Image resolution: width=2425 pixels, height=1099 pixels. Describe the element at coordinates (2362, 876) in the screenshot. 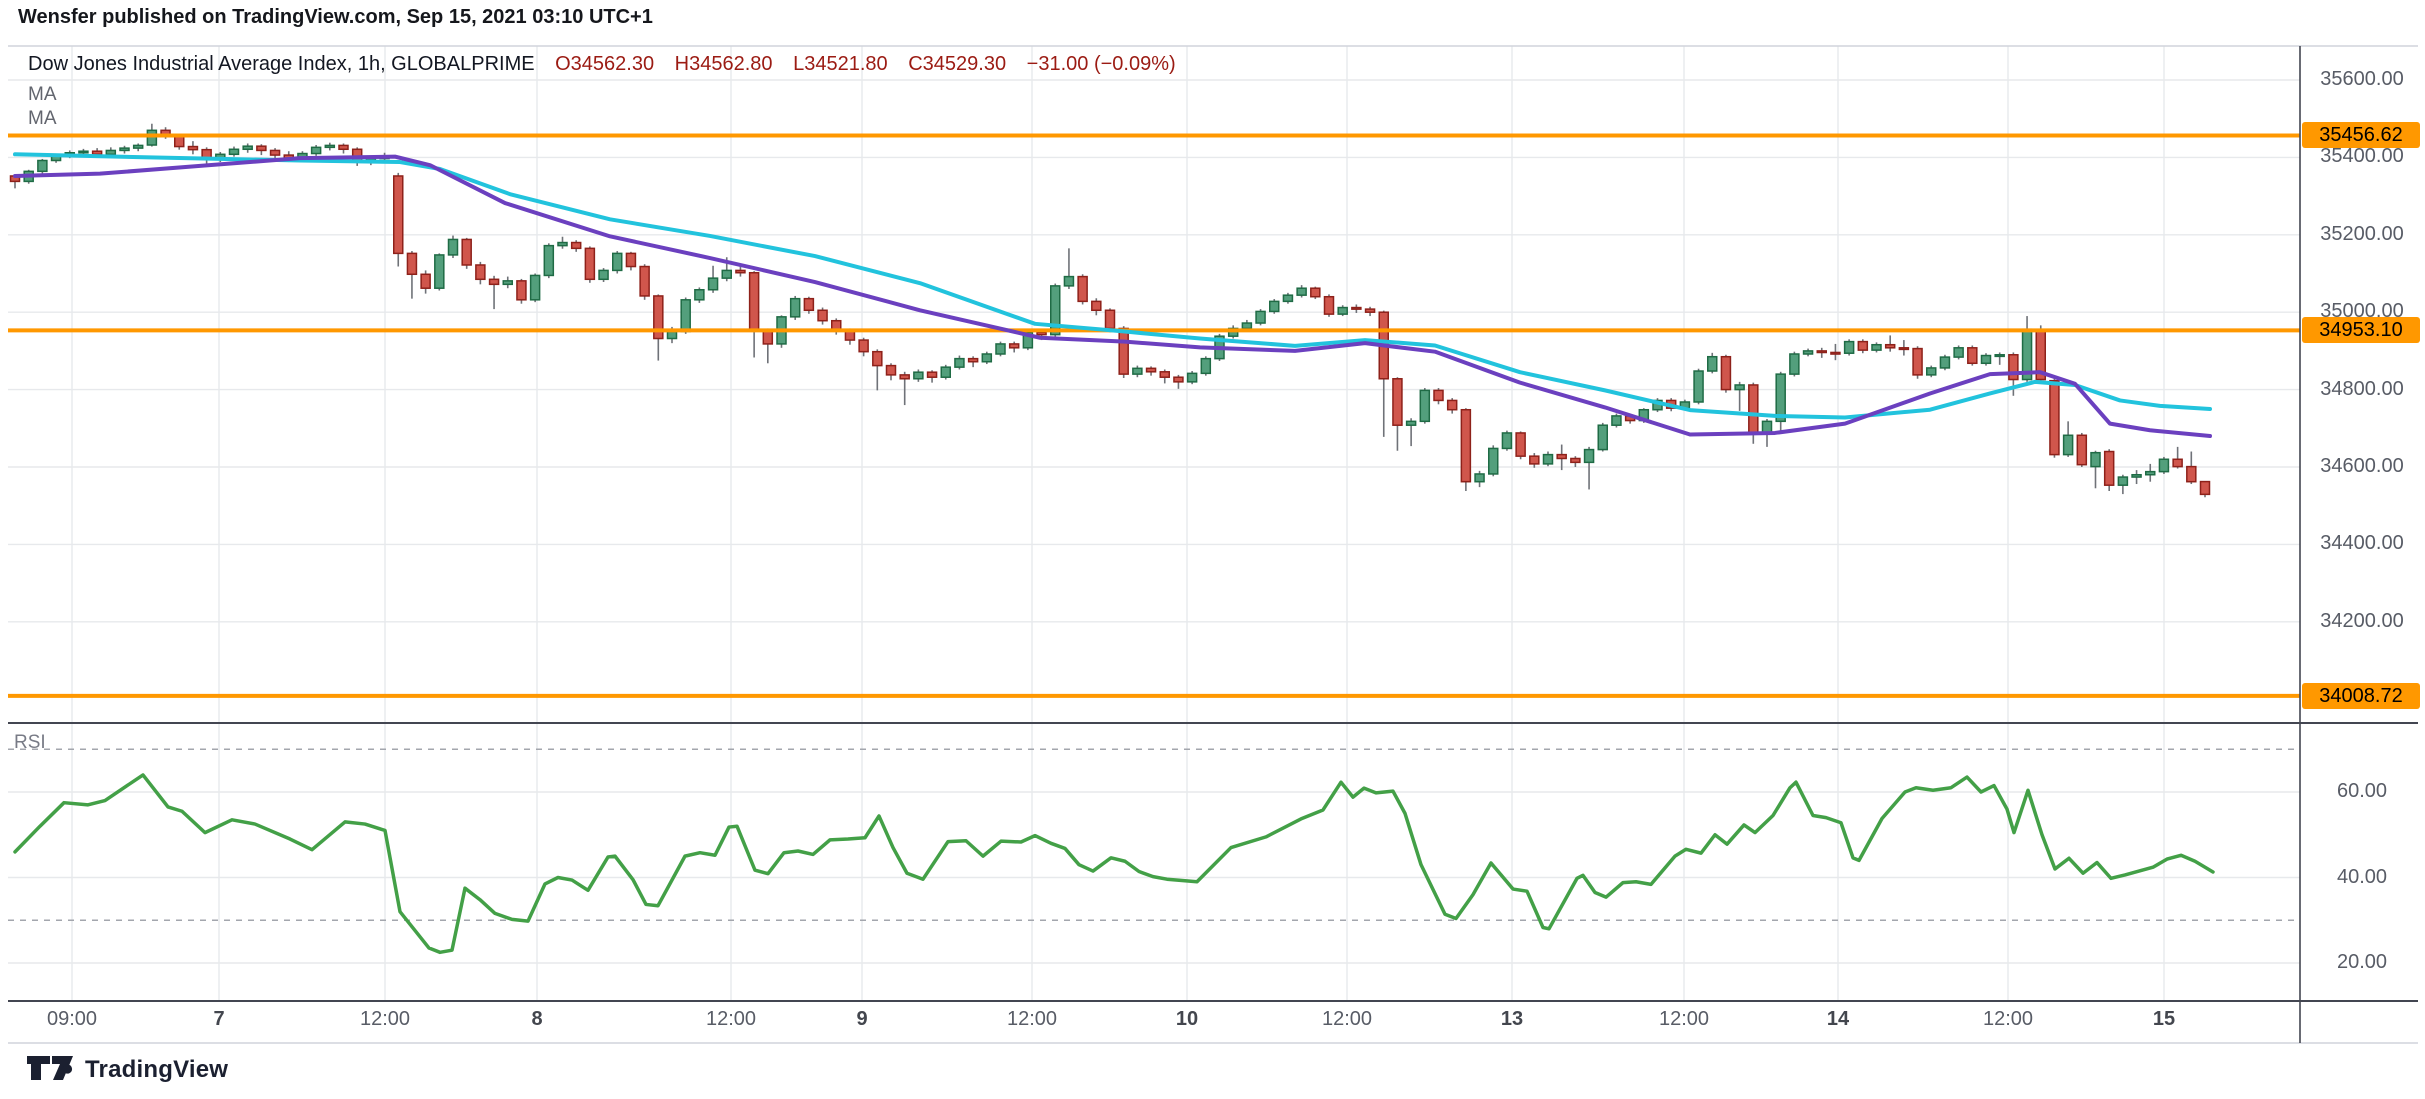

I see `rsi-axis-label: 40.00` at that location.